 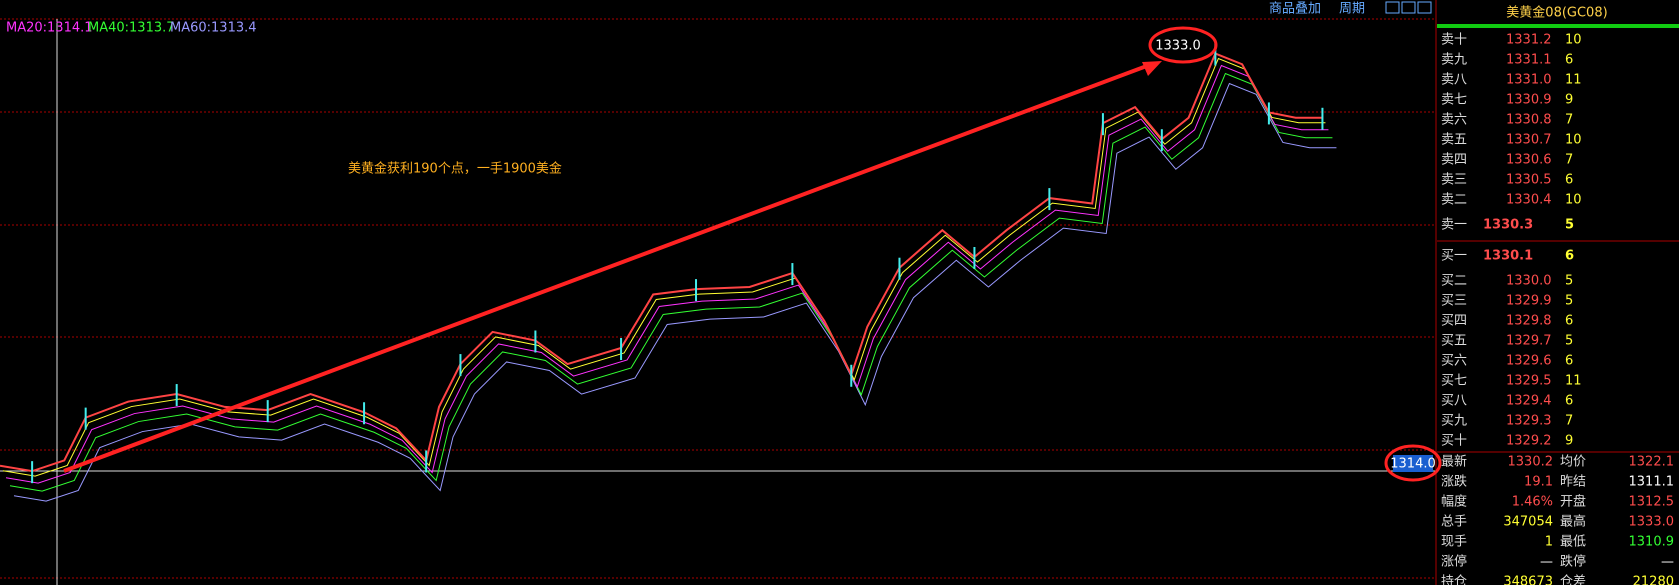 I want to click on book-label: 买十, so click(x=1454, y=441).